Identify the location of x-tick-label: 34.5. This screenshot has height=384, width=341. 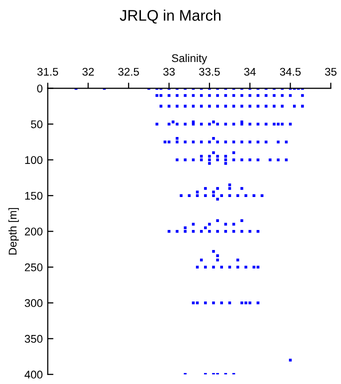
(290, 72).